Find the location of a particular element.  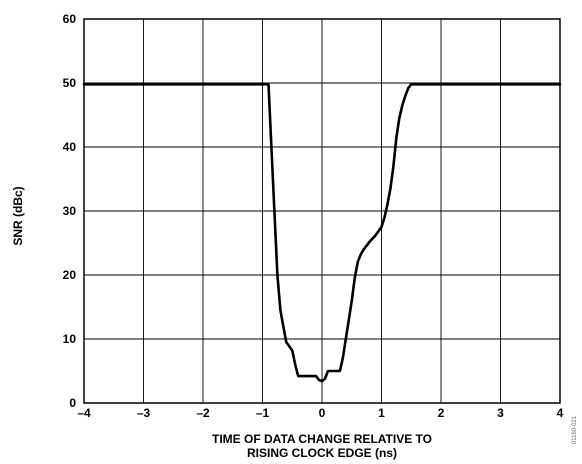

y-axis-title: SNR (dBc) is located at coordinates (18, 215).